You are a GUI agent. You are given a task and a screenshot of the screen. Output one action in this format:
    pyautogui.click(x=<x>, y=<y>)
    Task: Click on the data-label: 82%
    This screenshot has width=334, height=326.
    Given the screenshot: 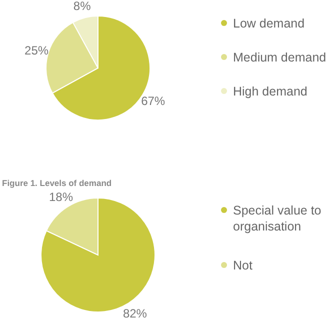 What is the action you would take?
    pyautogui.click(x=135, y=313)
    